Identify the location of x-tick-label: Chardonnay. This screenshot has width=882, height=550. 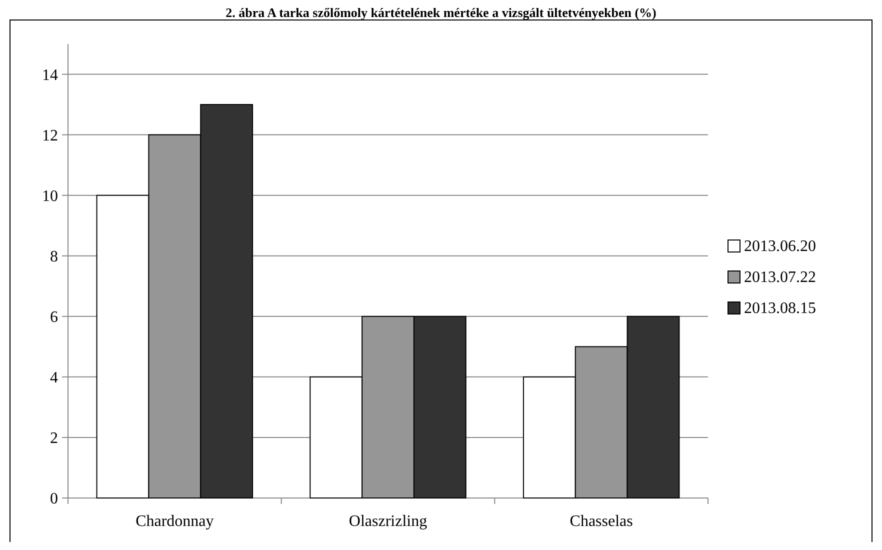
(175, 521).